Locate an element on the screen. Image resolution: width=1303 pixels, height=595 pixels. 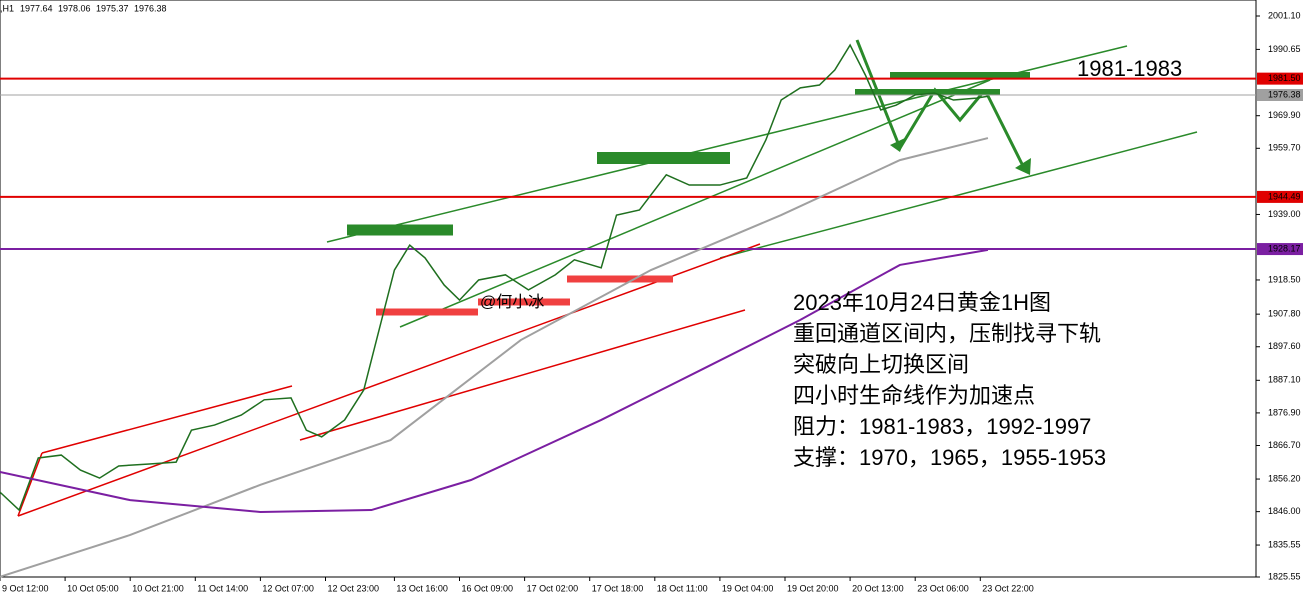
x-tick-label: 18 Oct 11:00 is located at coordinates (682, 588).